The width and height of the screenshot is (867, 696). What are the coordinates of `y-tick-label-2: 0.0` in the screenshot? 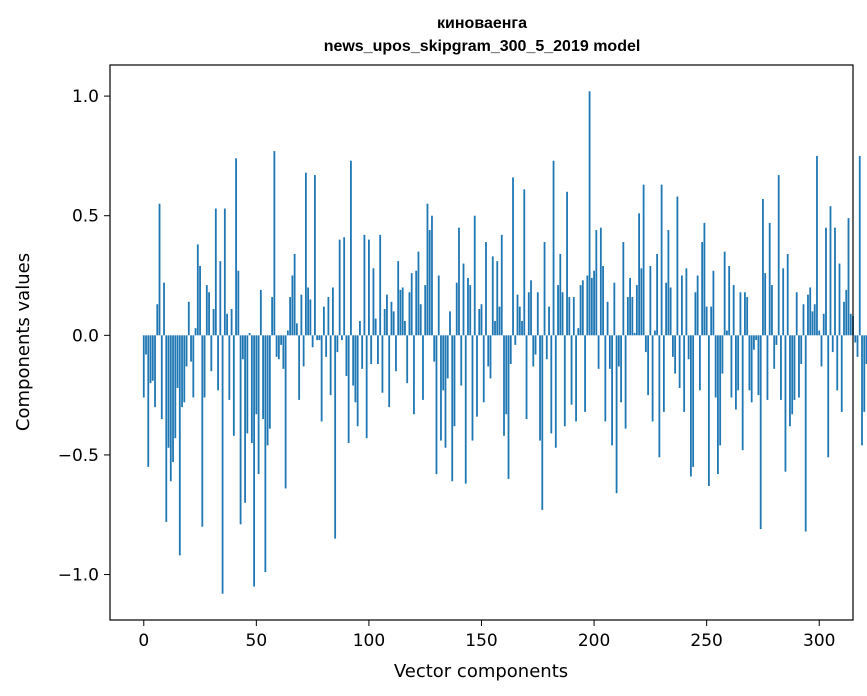 It's located at (85, 336).